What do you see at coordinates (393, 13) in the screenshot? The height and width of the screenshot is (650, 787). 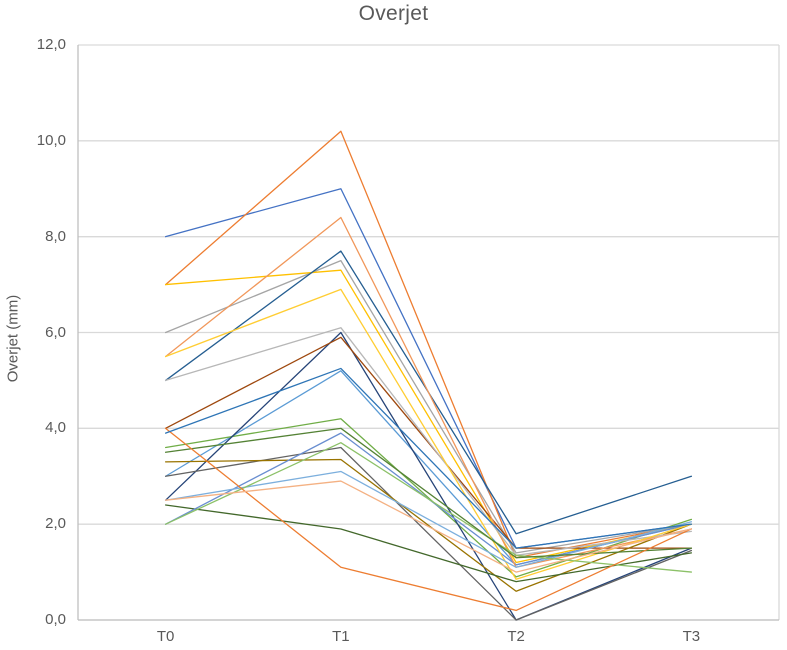 I see `chart-title: Overjet` at bounding box center [393, 13].